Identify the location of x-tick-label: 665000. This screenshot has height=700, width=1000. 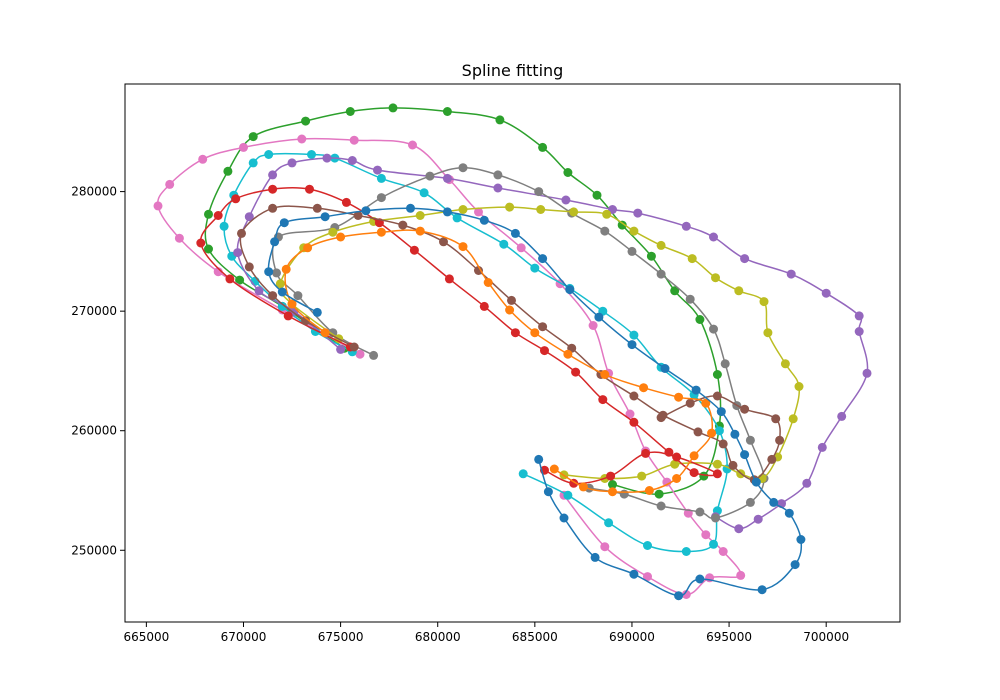
(146, 637).